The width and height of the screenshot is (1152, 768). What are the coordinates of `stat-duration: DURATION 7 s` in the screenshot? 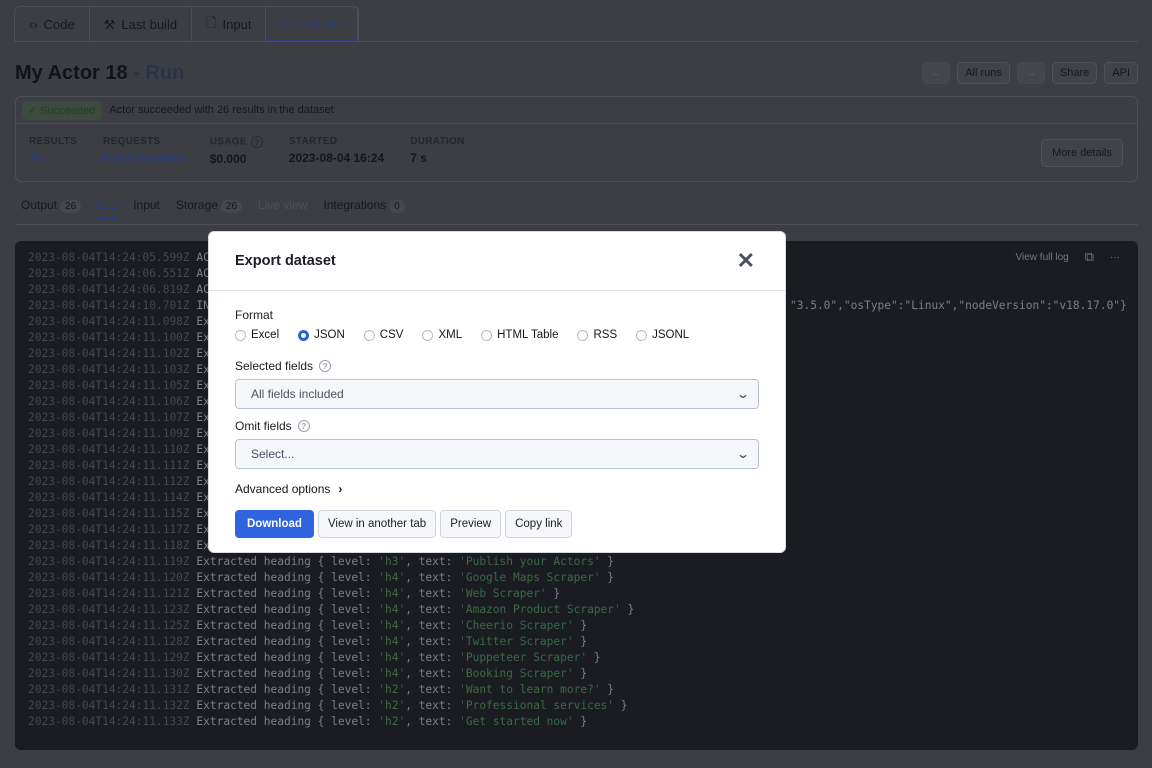 It's located at (437, 151).